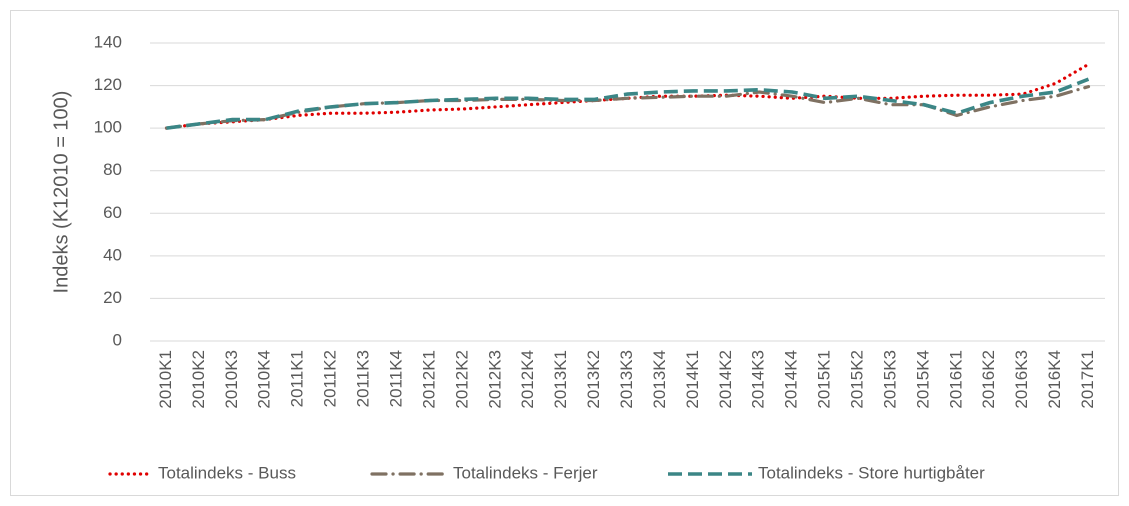  I want to click on y-tick-label: 0, so click(117, 339).